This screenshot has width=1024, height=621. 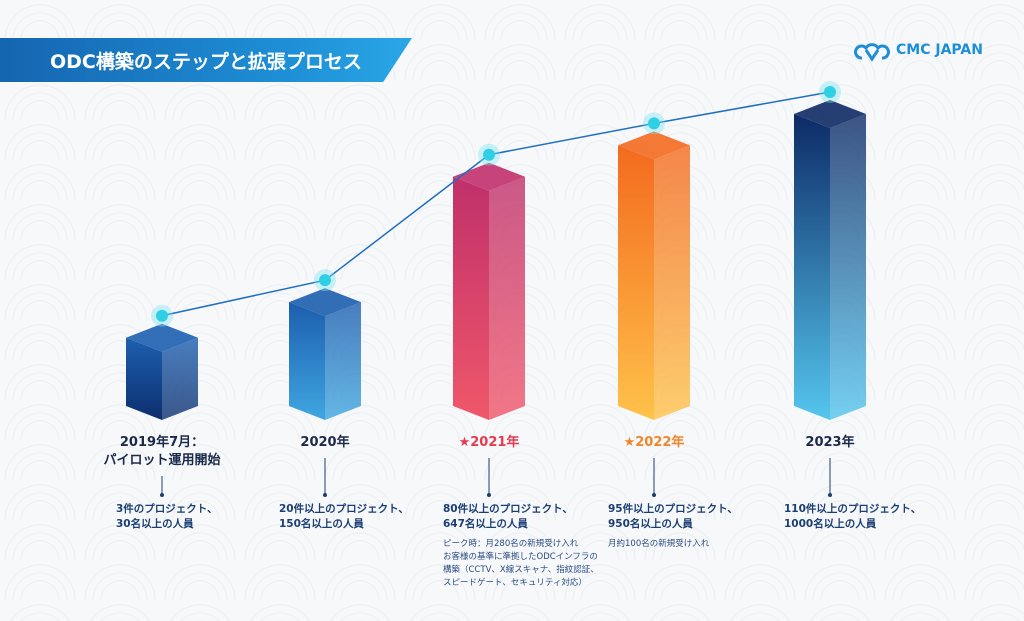 I want to click on label-text: 95件以上のプロジェクト、, so click(x=673, y=509).